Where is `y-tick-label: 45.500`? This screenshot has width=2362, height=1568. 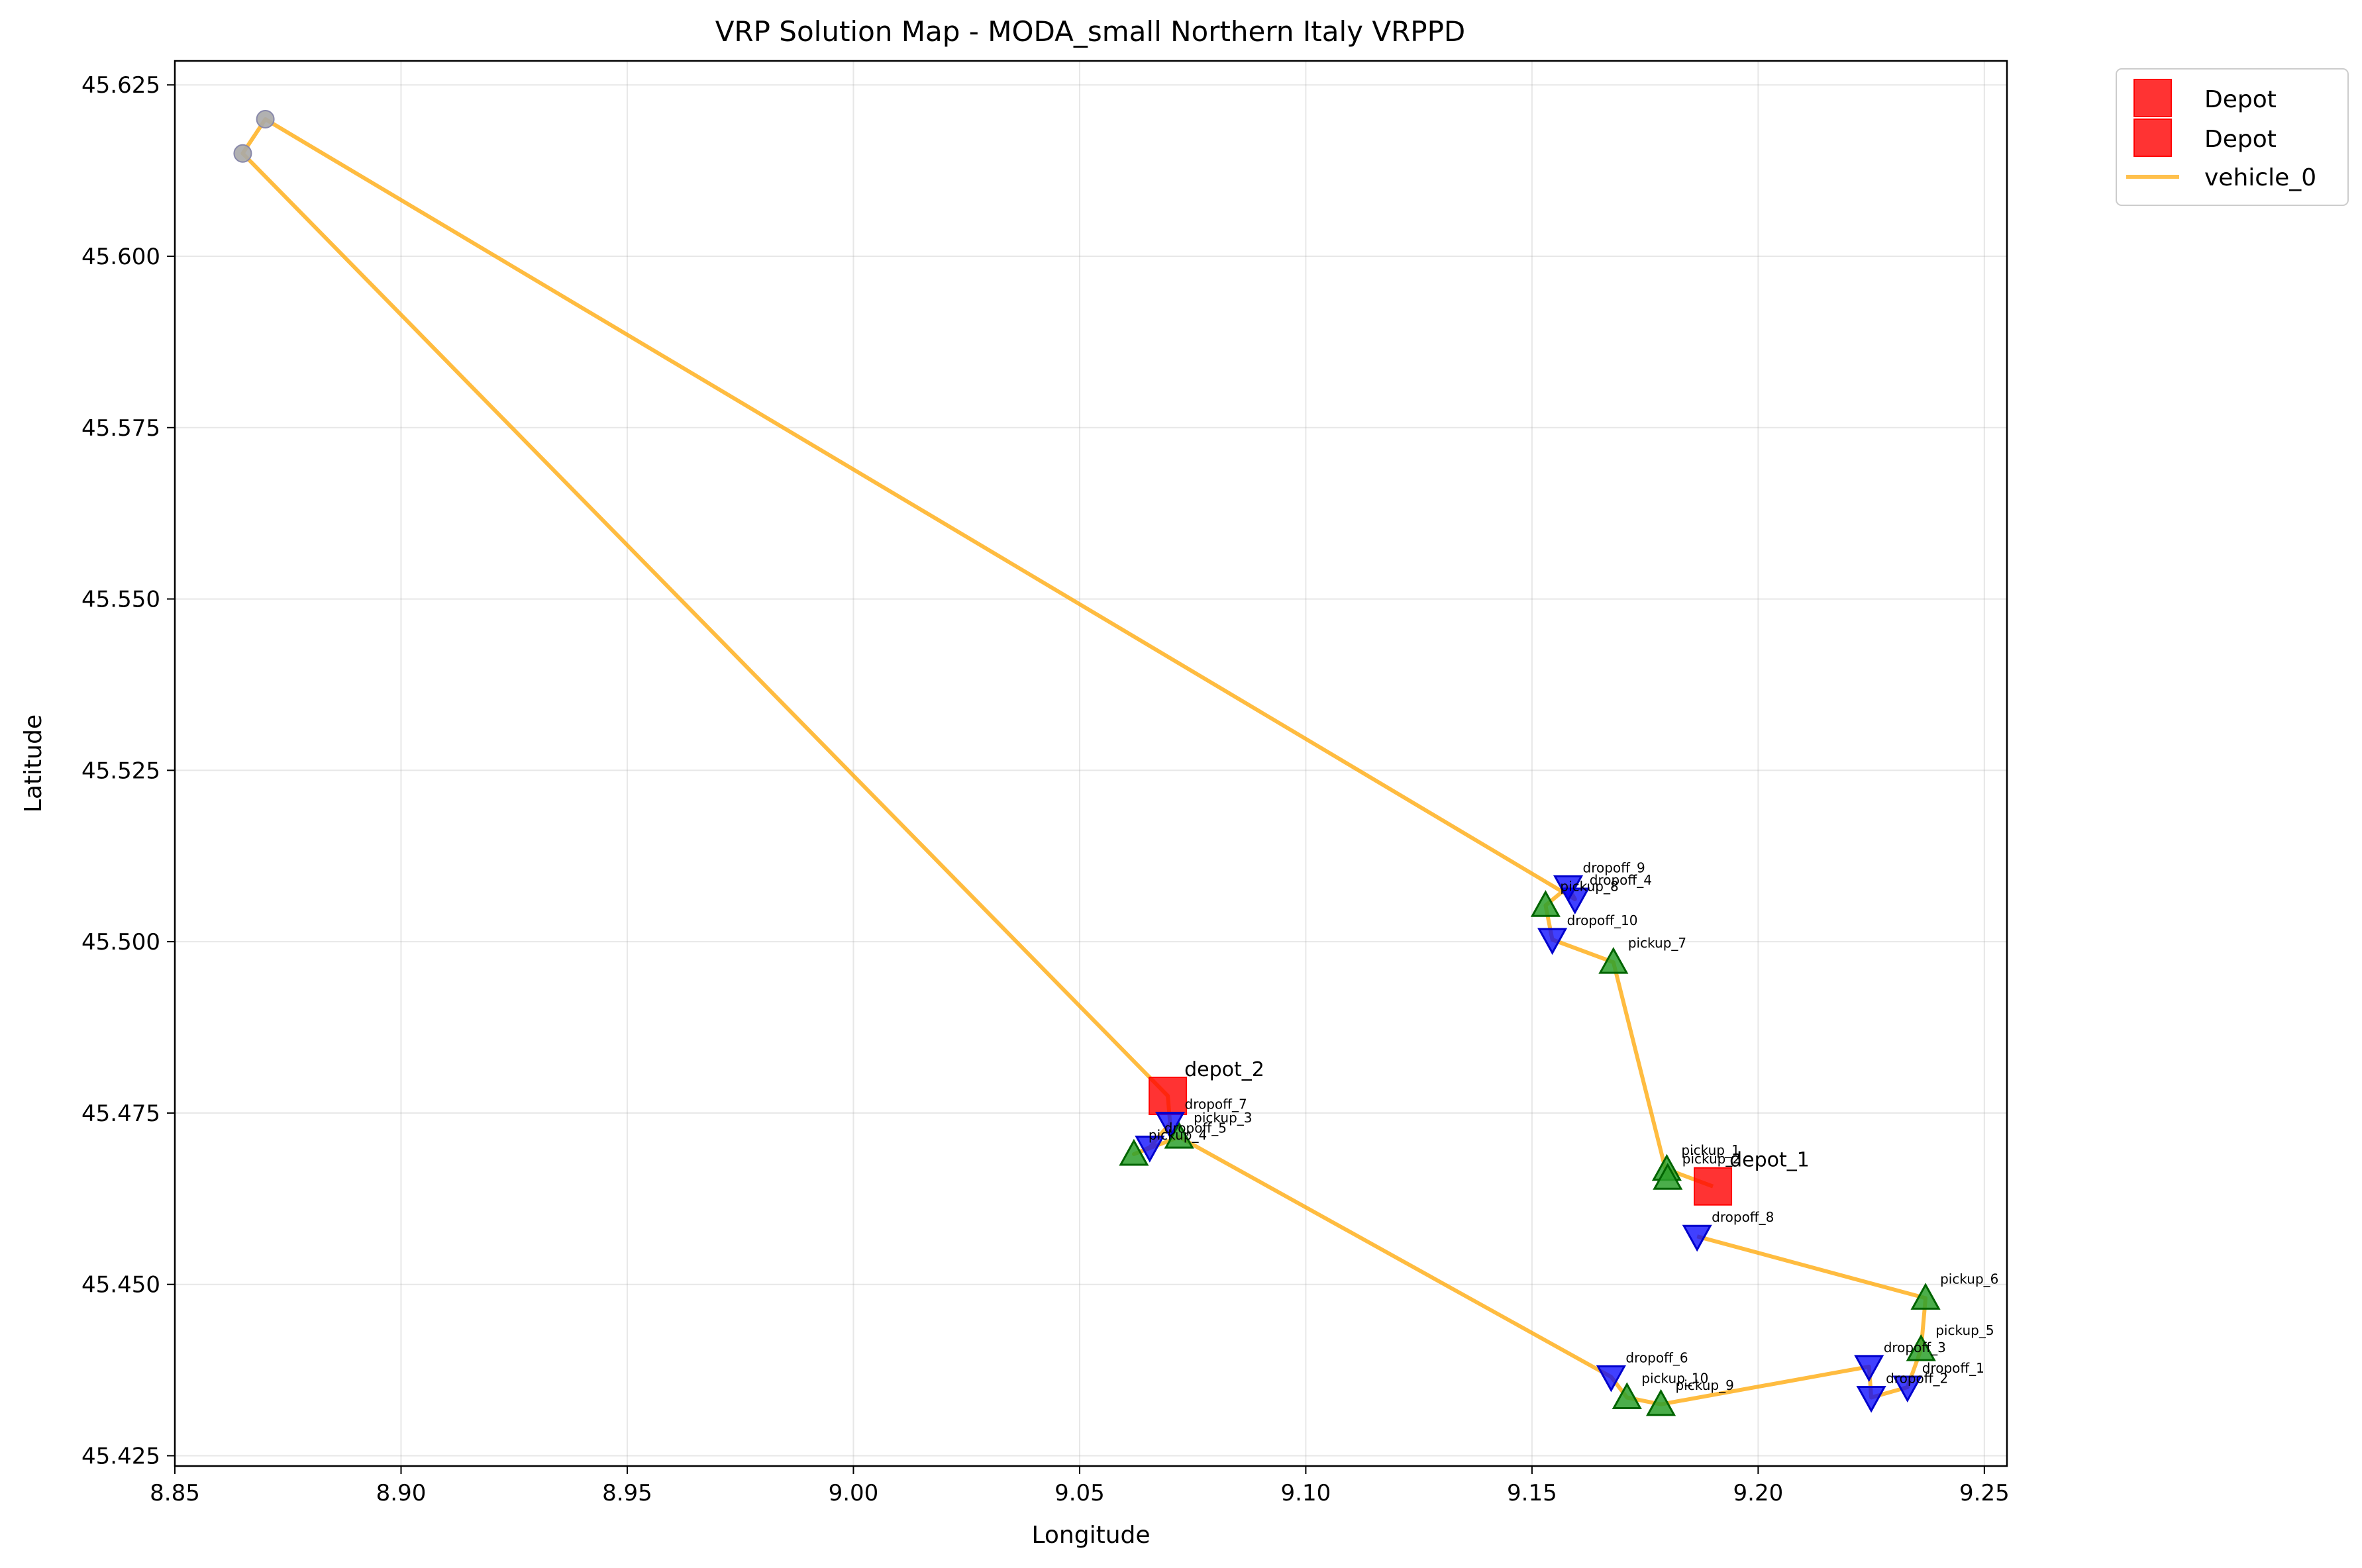 y-tick-label: 45.500 is located at coordinates (120, 942).